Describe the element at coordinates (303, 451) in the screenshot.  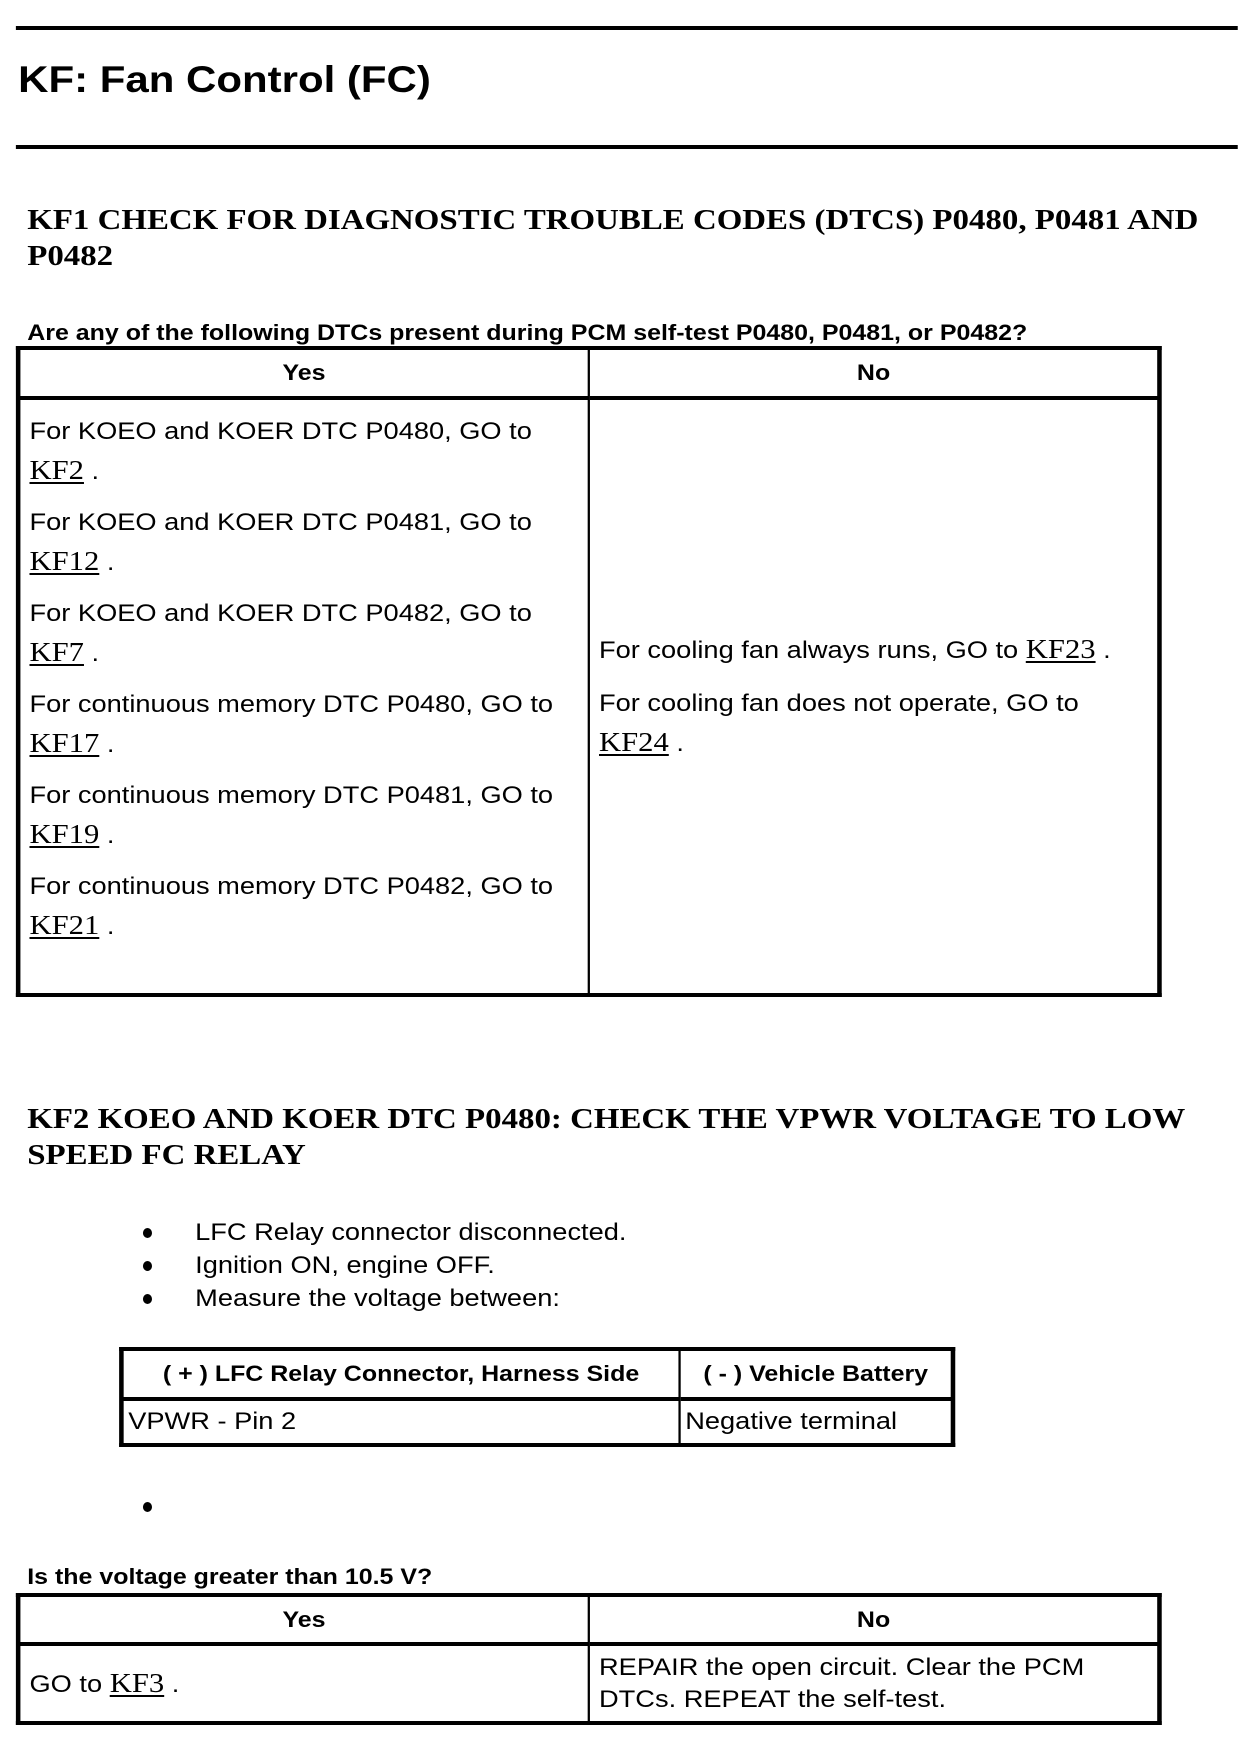
I see `list-item: For KOEO and KOER DTC P0480, GO to KF2 .` at that location.